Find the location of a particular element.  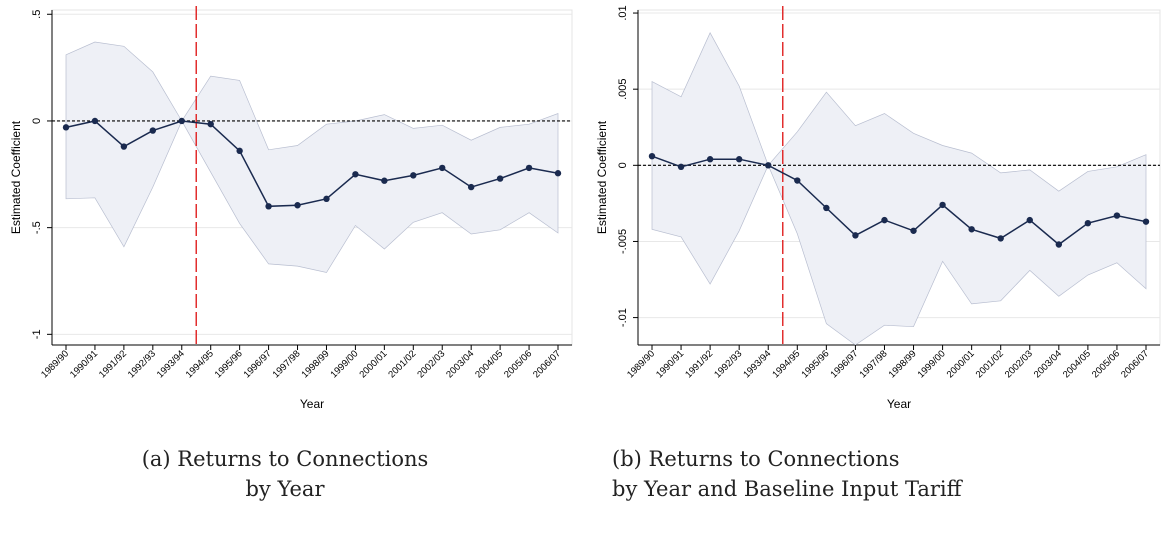

chart0-x-tick-label: 1994/95 is located at coordinates (200, 364).